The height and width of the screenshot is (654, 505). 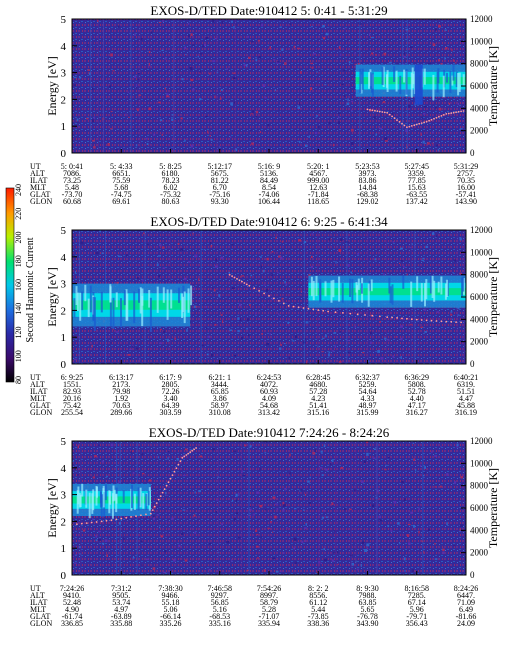 What do you see at coordinates (318, 194) in the screenshot?
I see `table-cell: -71.84` at bounding box center [318, 194].